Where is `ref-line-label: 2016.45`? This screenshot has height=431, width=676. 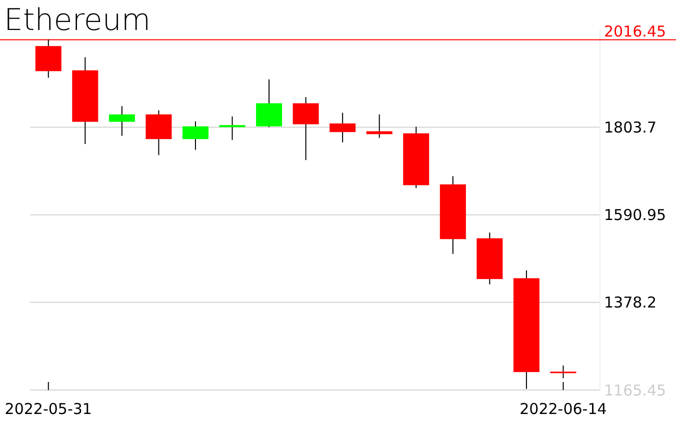 ref-line-label: 2016.45 is located at coordinates (635, 31).